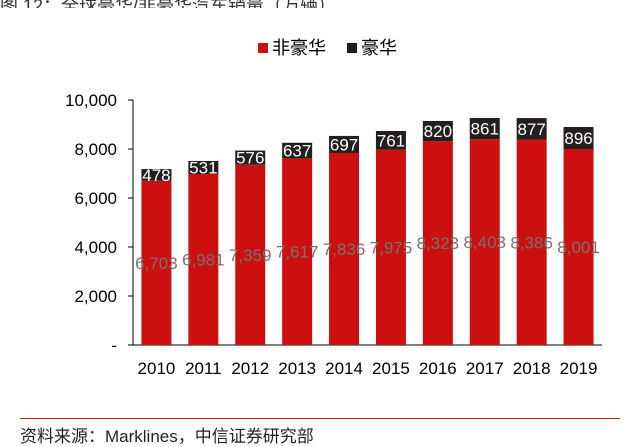 The height and width of the screenshot is (447, 640). I want to click on data-label-luxury: 820, so click(438, 131).